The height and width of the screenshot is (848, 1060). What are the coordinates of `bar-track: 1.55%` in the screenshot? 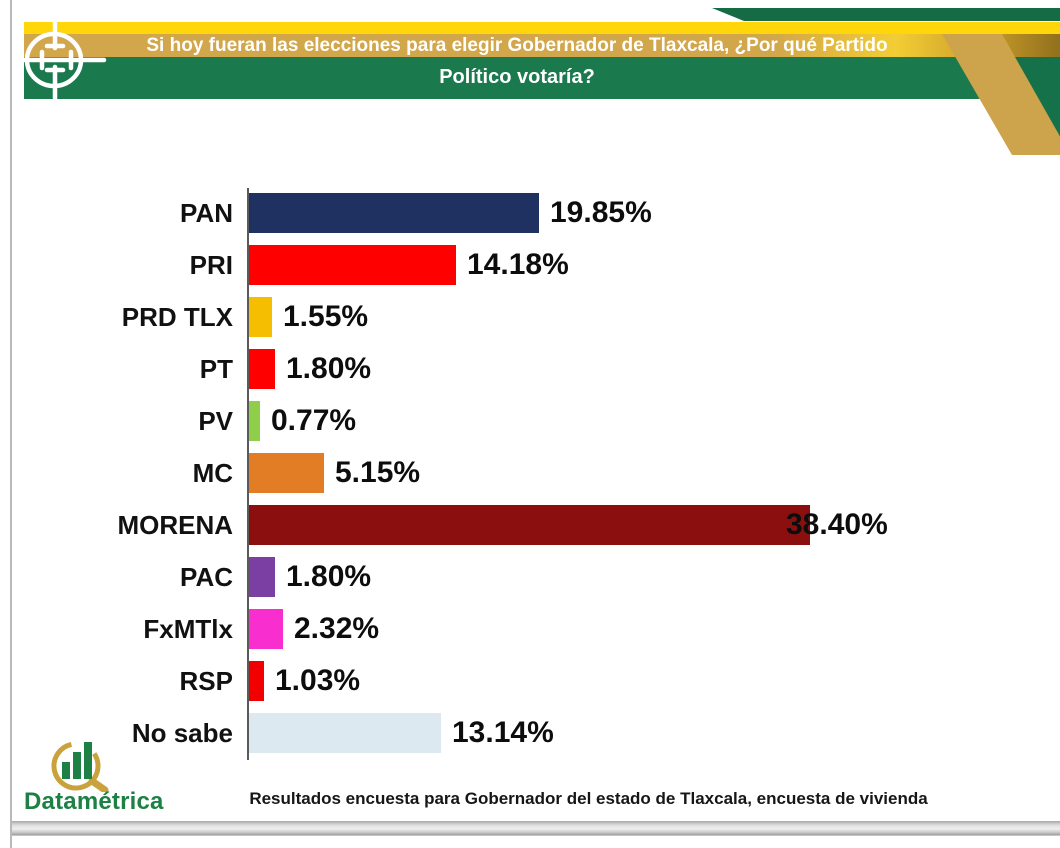 It's located at (654, 317).